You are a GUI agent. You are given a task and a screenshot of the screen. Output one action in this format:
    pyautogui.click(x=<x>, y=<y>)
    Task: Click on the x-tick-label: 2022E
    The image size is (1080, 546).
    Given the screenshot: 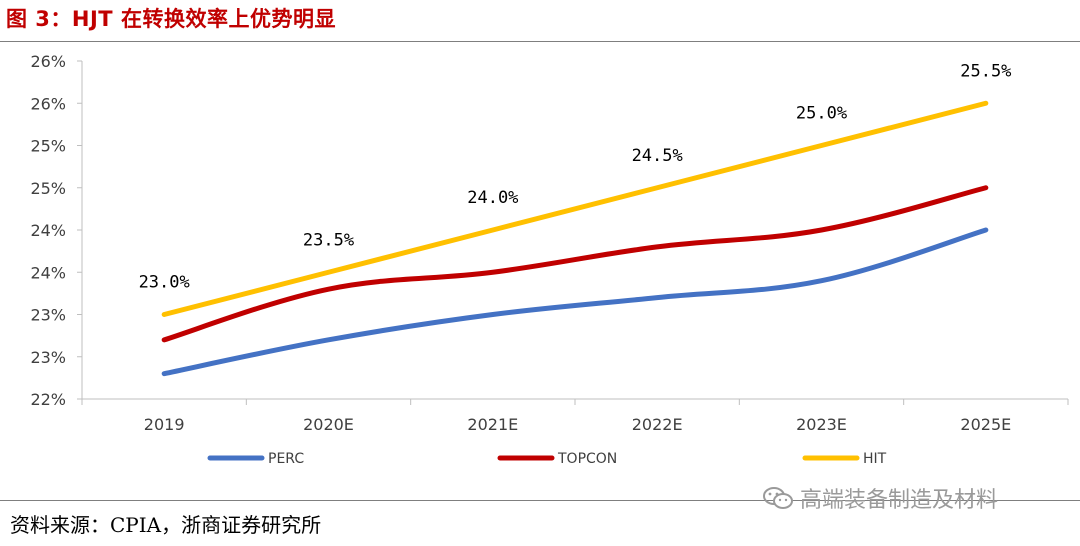 What is the action you would take?
    pyautogui.click(x=657, y=424)
    